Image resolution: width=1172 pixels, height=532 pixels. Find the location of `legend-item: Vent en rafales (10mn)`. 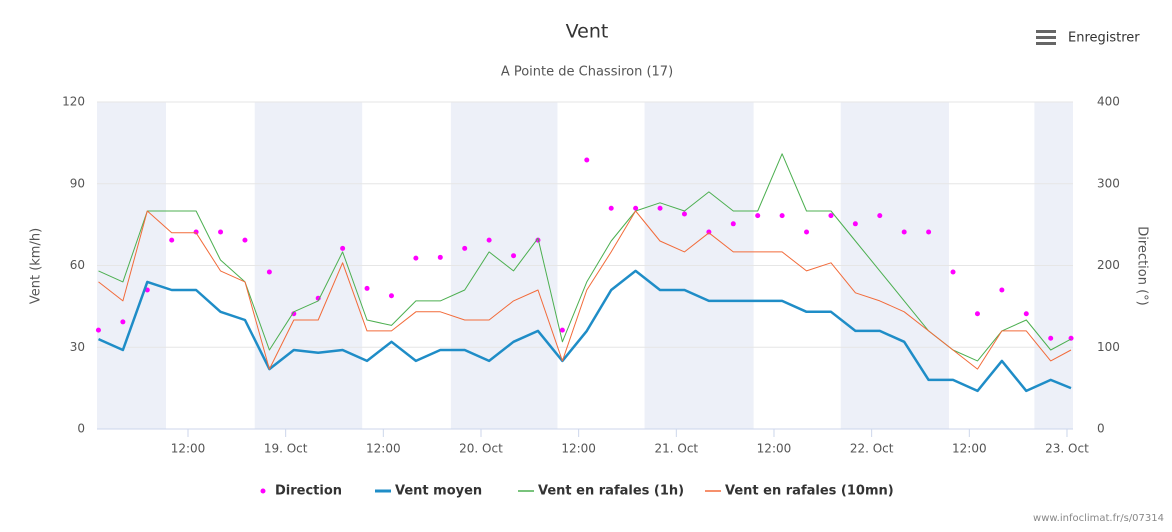

legend-item: Vent en rafales (10mn) is located at coordinates (799, 491).